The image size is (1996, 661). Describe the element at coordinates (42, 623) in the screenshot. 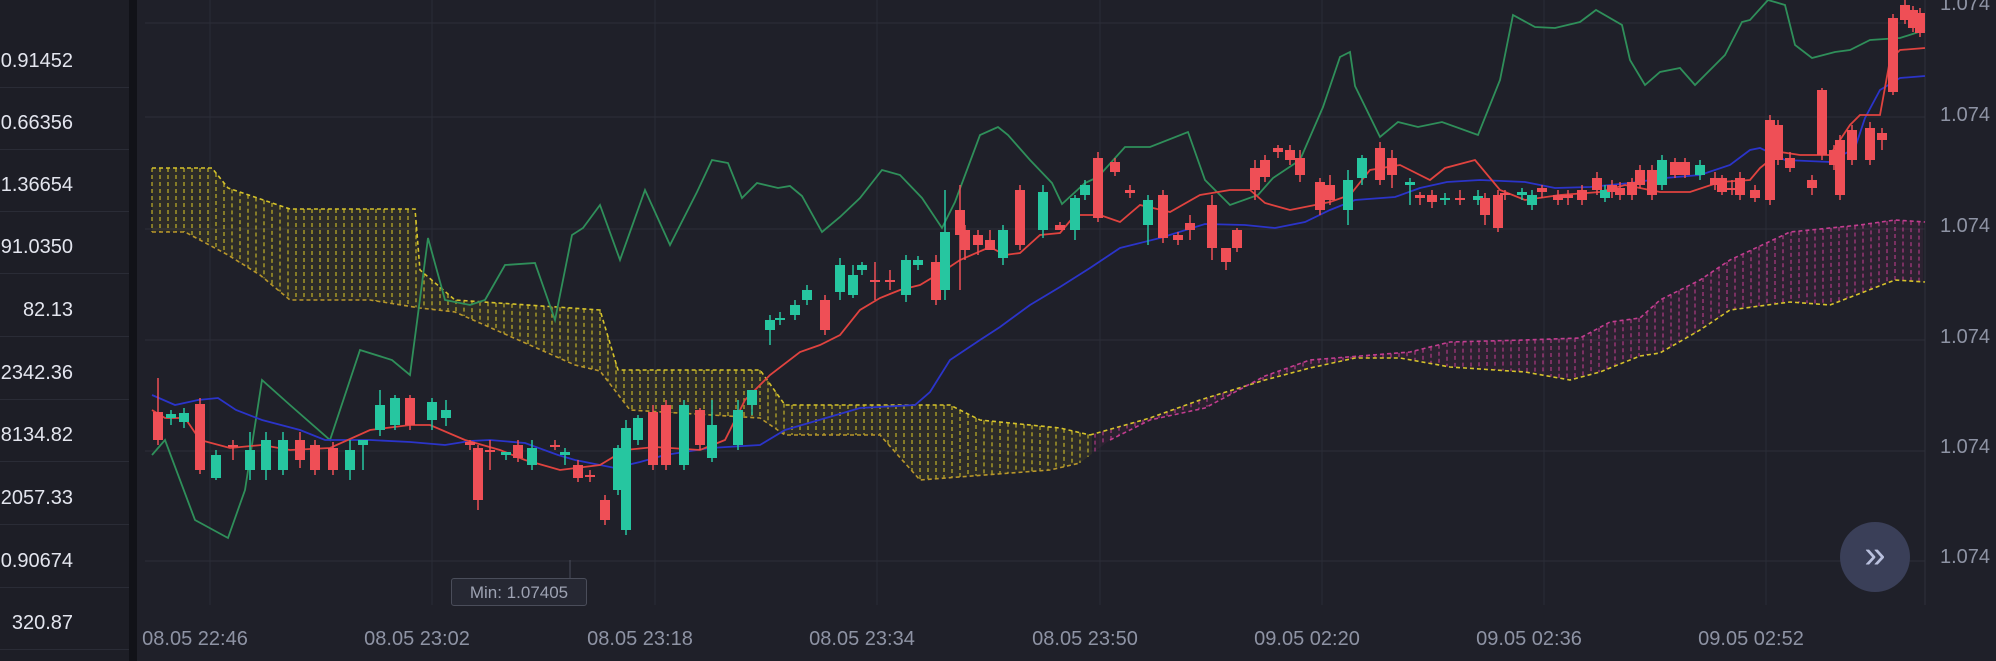

I see `left-value-text: 320.87` at that location.